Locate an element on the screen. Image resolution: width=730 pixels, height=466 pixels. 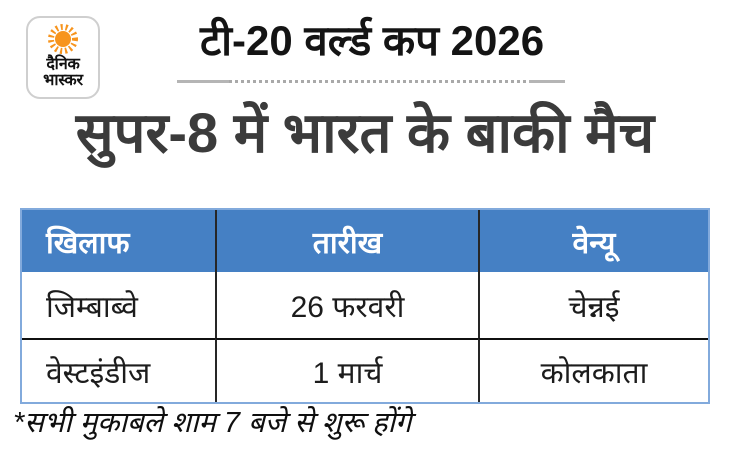
logo-text-line2: भास्कर is located at coordinates (63, 80).